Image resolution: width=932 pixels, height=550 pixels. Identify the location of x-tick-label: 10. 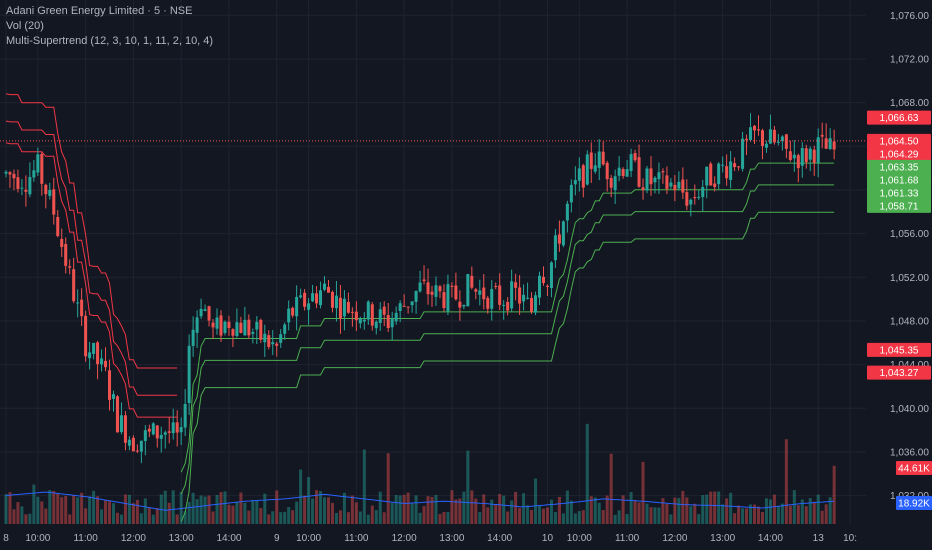
(548, 538).